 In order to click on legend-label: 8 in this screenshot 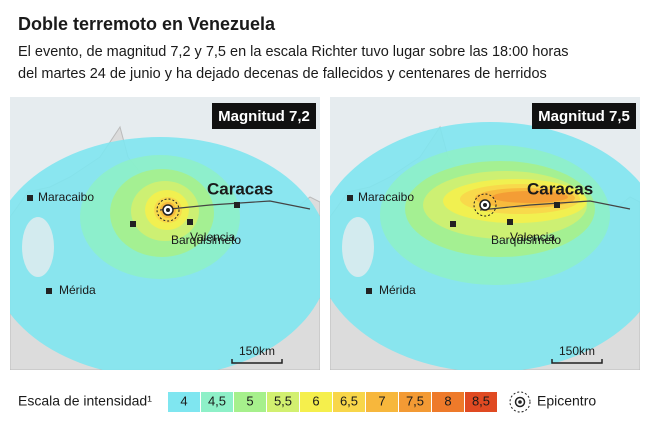, I will do `click(447, 400)`.